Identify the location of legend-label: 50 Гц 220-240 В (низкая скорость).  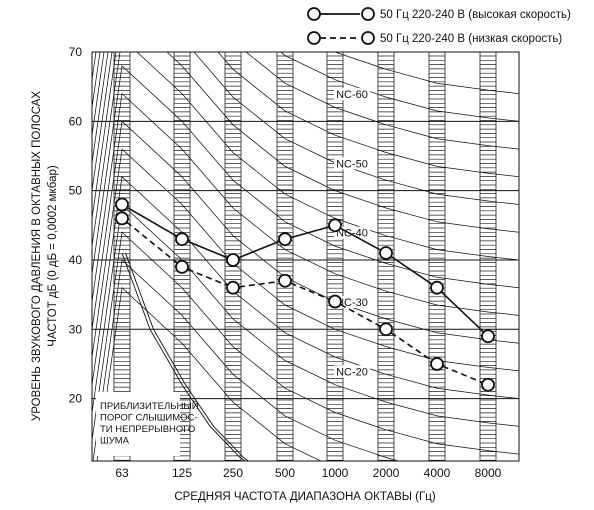
(471, 39).